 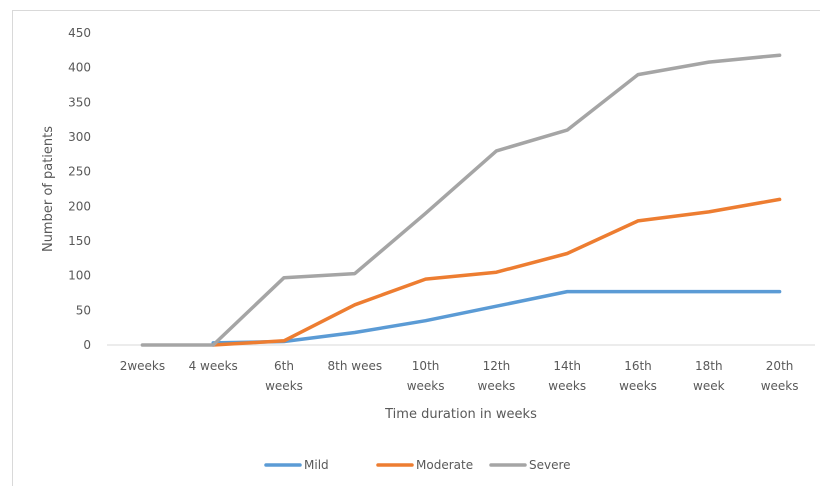 I want to click on legend-label-mild: Mild, so click(x=316, y=465).